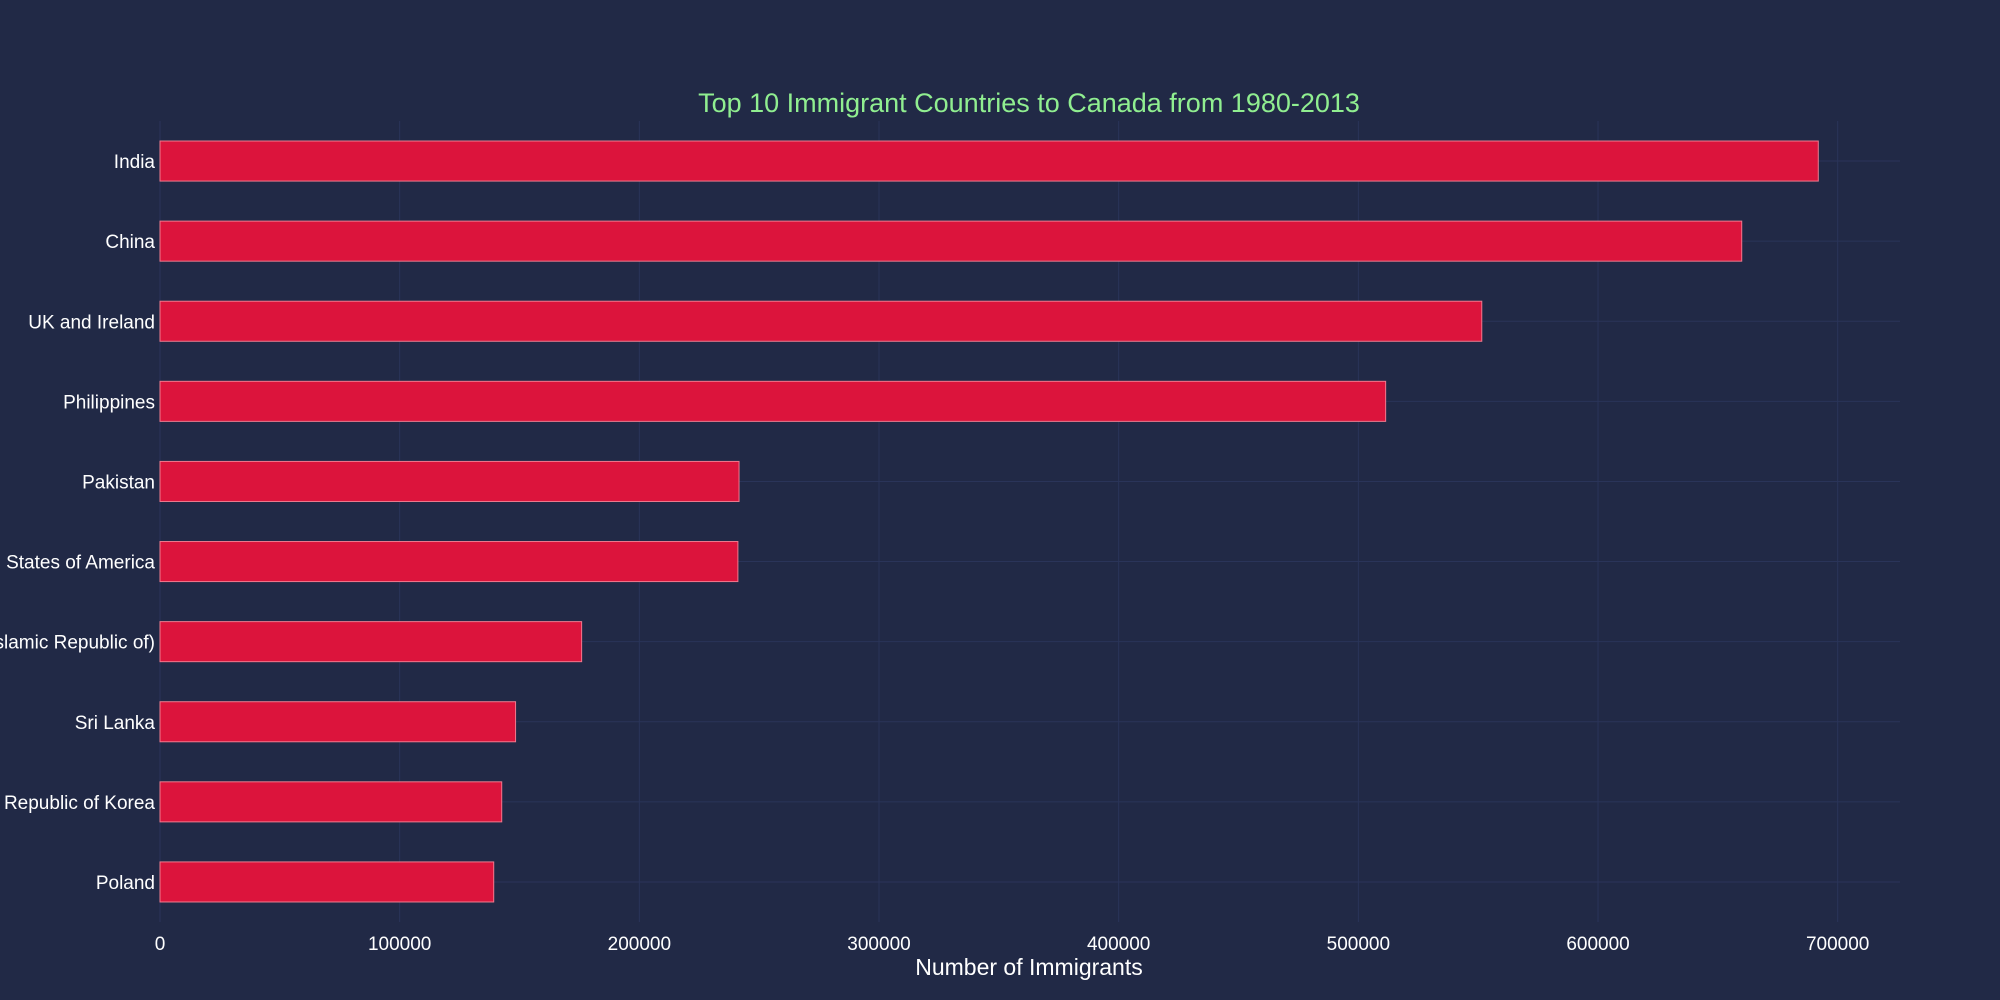 The width and height of the screenshot is (2000, 1000). I want to click on category-label: Iran (Islamic Republic of), so click(77, 643).